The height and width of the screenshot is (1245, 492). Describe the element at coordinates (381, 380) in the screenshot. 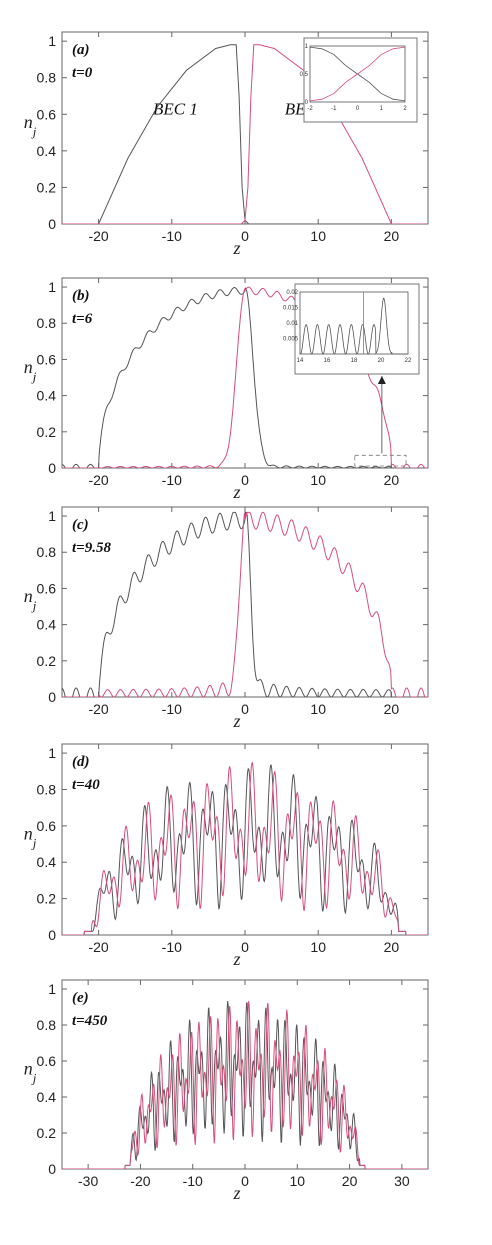

I see `zoom-arrow-head` at that location.